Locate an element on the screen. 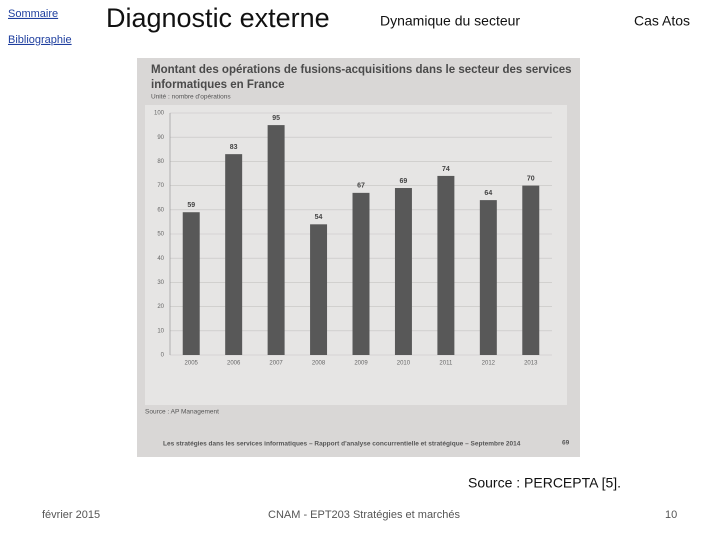 This screenshot has height=540, width=720. y-tick-label: 20 is located at coordinates (160, 307).